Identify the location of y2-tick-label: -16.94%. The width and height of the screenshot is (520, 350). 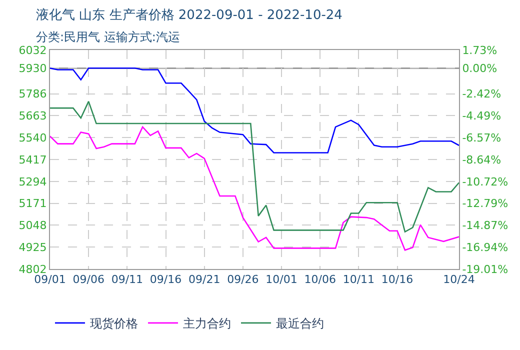
(485, 247).